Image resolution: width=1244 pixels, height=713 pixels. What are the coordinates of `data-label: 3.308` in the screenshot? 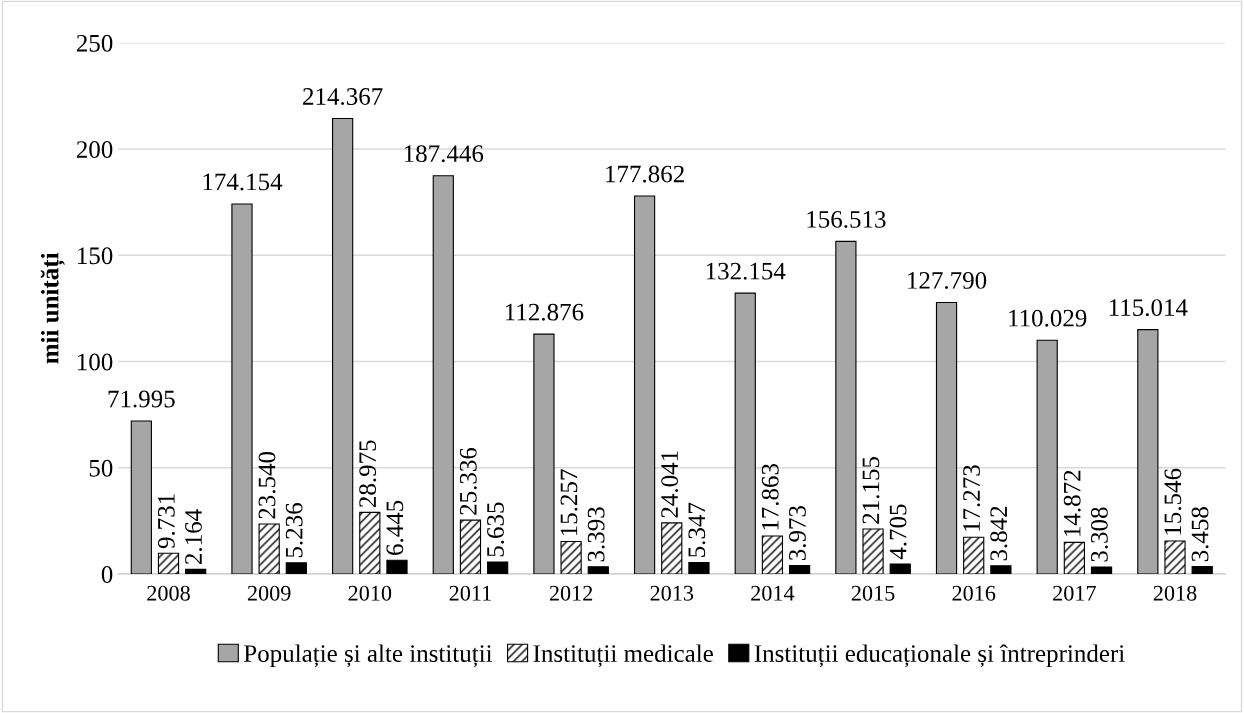 It's located at (1099, 534).